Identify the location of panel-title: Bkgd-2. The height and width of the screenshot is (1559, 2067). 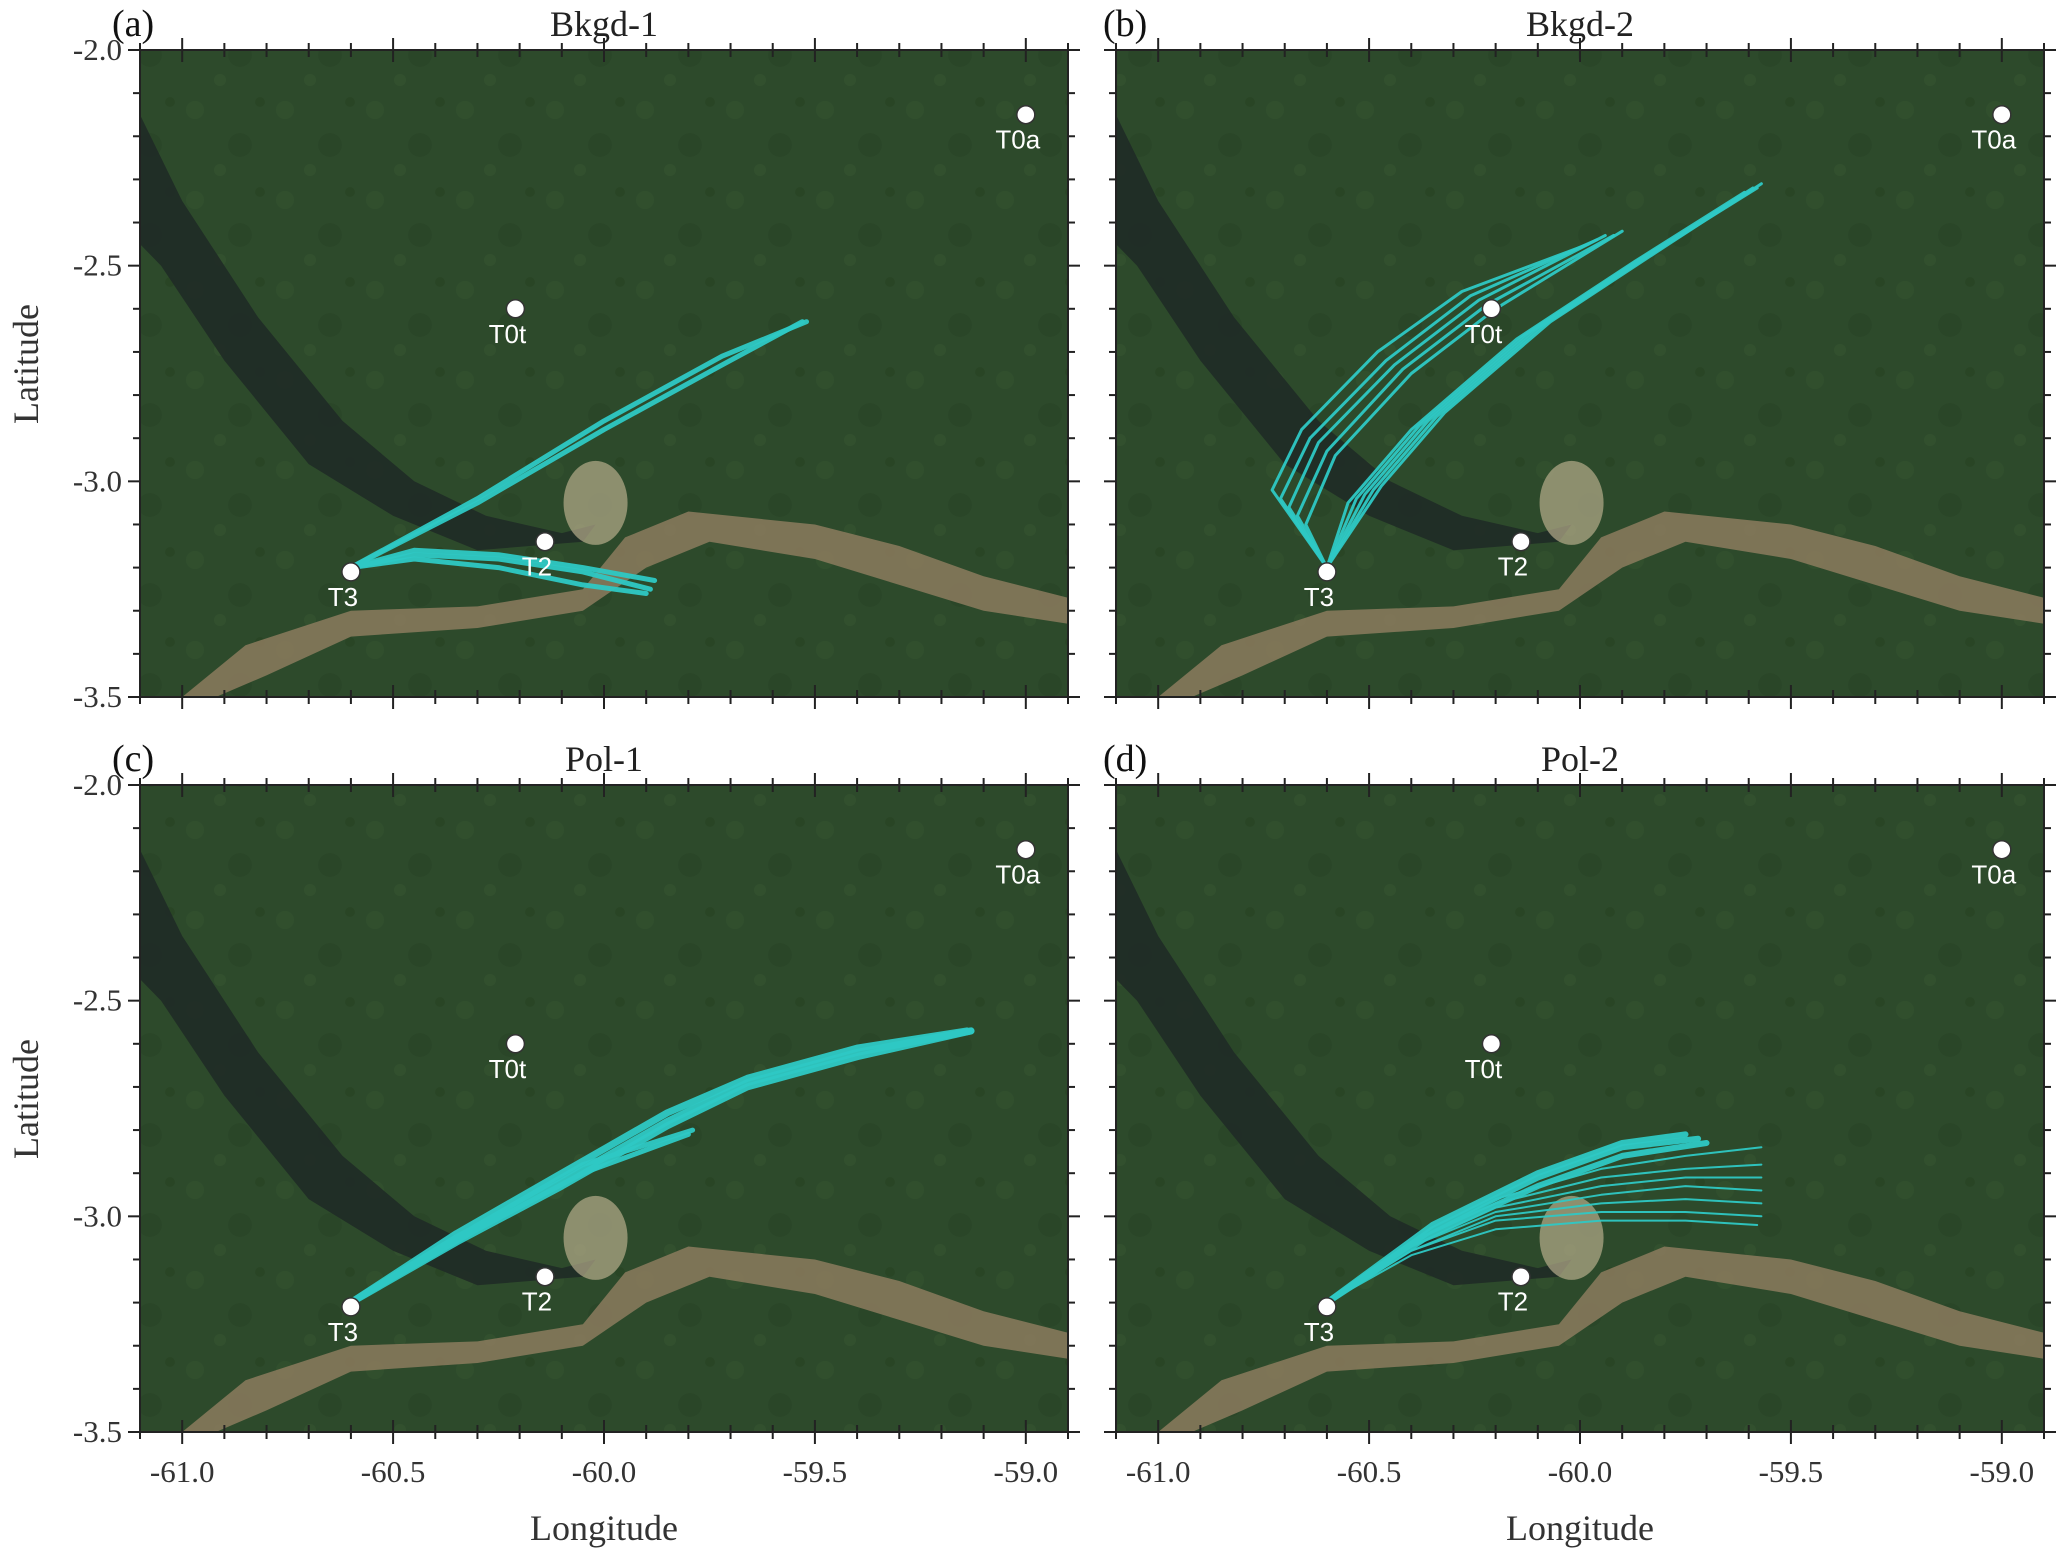
(1580, 24).